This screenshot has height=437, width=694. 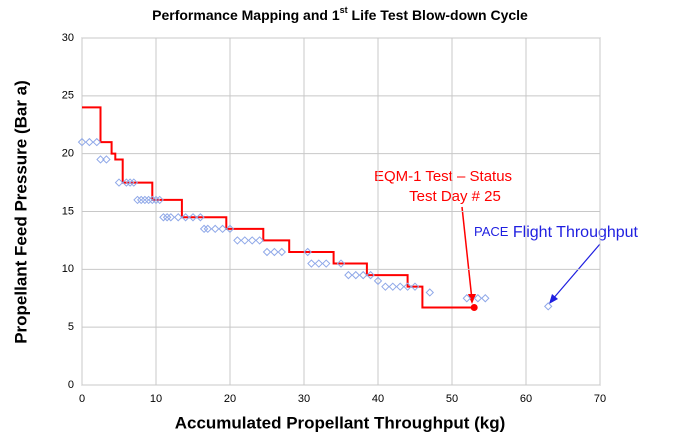 What do you see at coordinates (230, 399) in the screenshot?
I see `x-tick-label: 20` at bounding box center [230, 399].